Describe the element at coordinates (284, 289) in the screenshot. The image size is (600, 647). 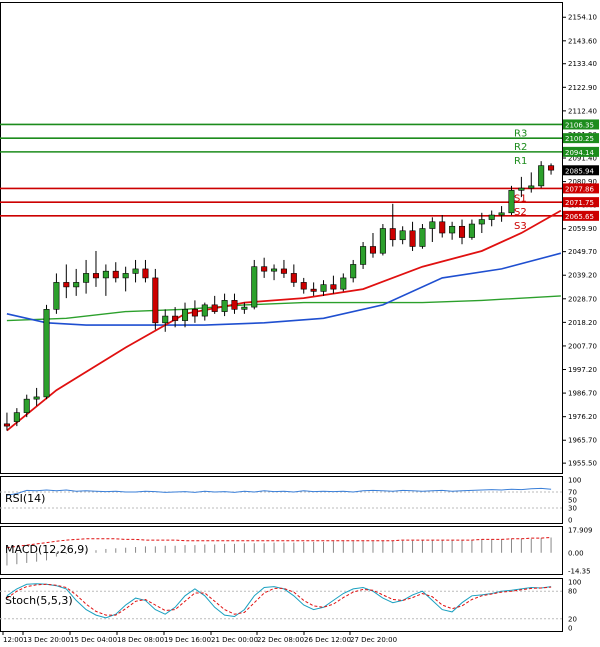
I see `ma-blue-line` at that location.